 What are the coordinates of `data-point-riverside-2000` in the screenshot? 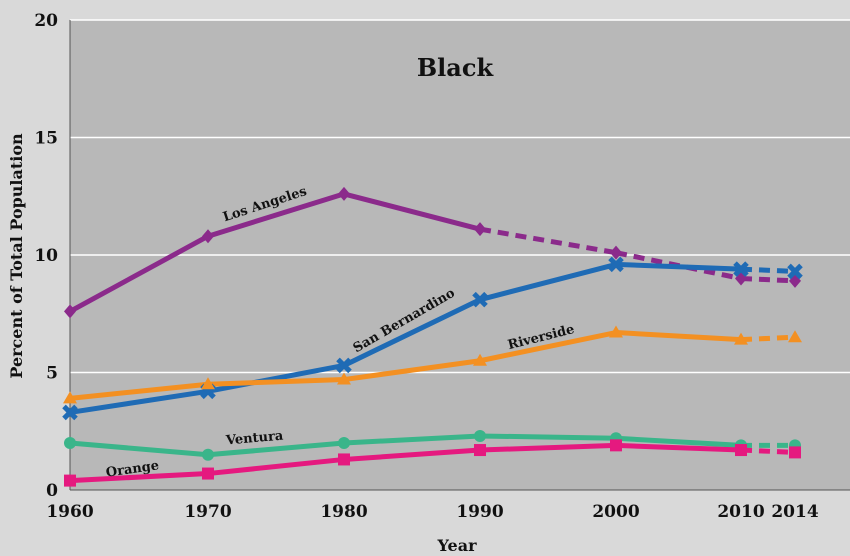 It's located at (616, 331).